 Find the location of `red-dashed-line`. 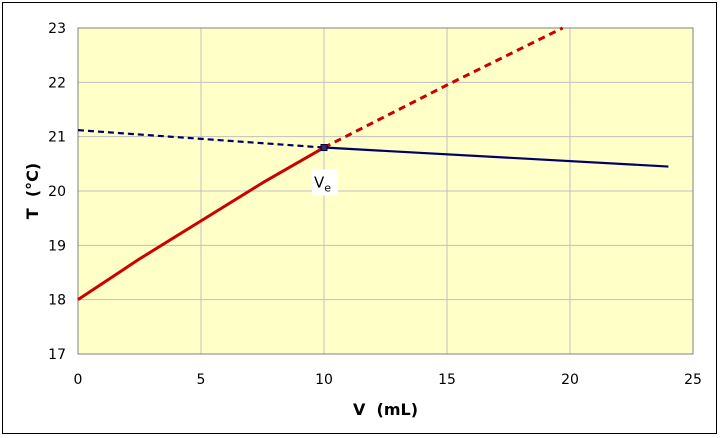

red-dashed-line is located at coordinates (443, 87).